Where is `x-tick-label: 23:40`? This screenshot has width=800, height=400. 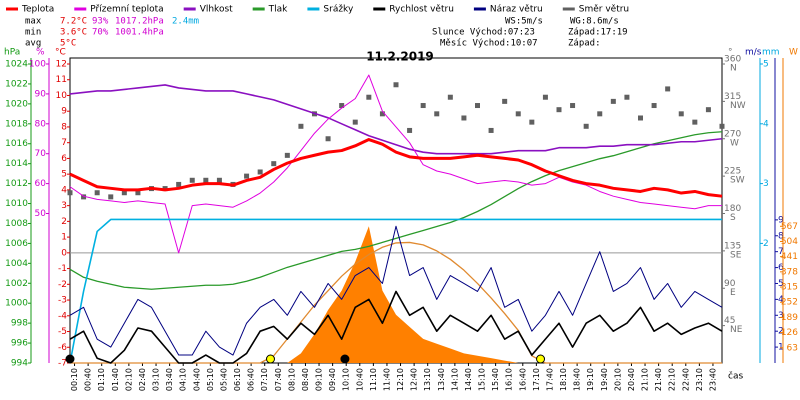 x-tick-label: 23:40 is located at coordinates (712, 379).